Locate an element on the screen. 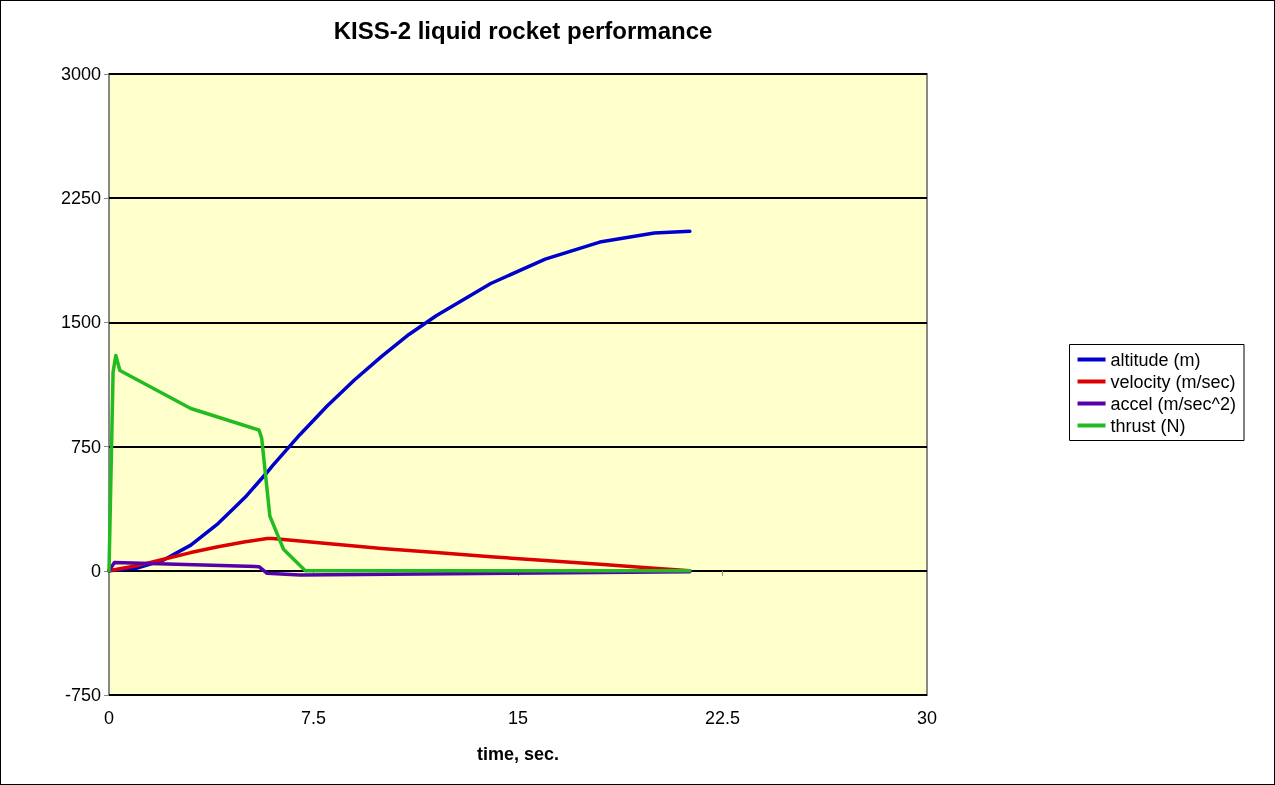  y-tick-label: 3000 is located at coordinates (80, 74).